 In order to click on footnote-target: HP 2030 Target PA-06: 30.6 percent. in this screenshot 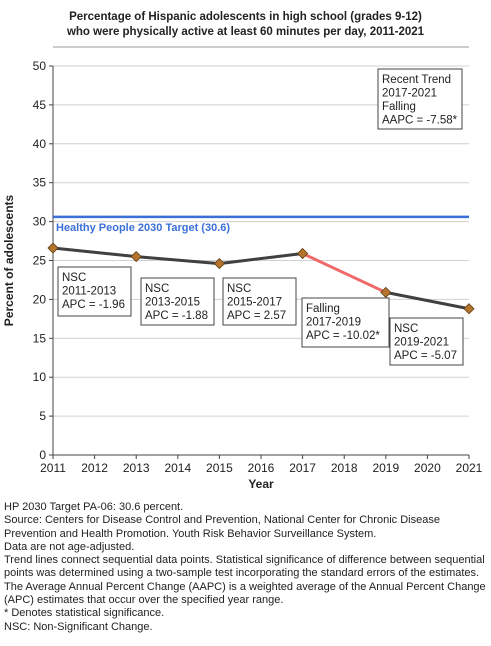, I will do `click(94, 507)`.